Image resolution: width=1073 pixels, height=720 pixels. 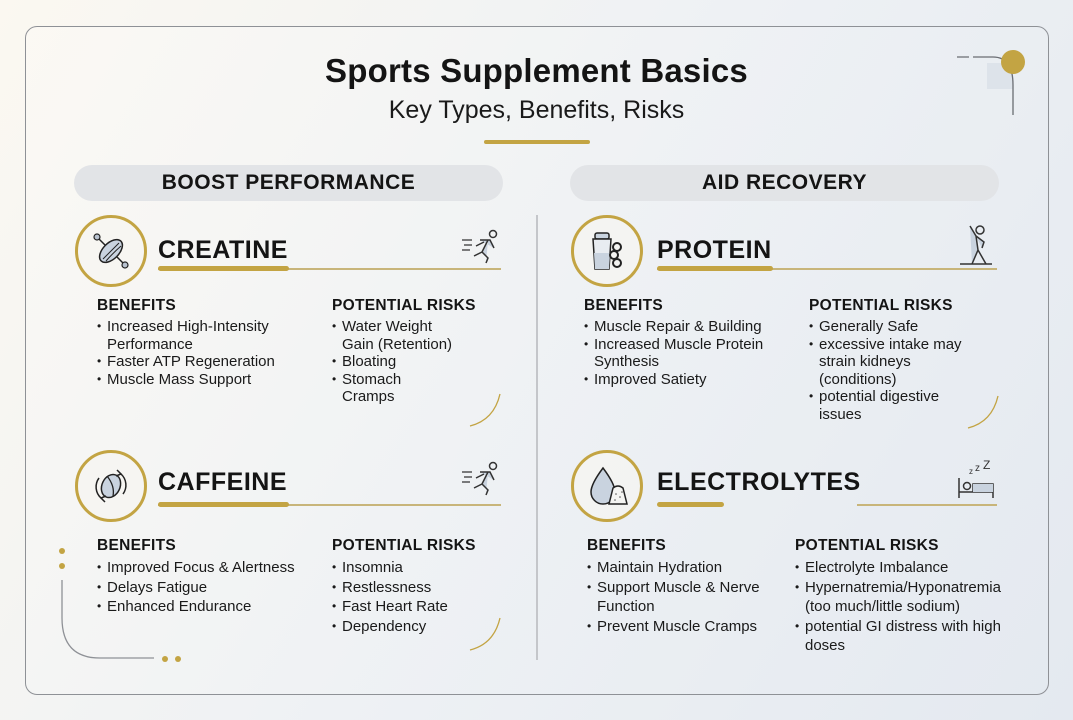 What do you see at coordinates (907, 636) in the screenshot?
I see `risk-item: potential GI distress with high doses` at bounding box center [907, 636].